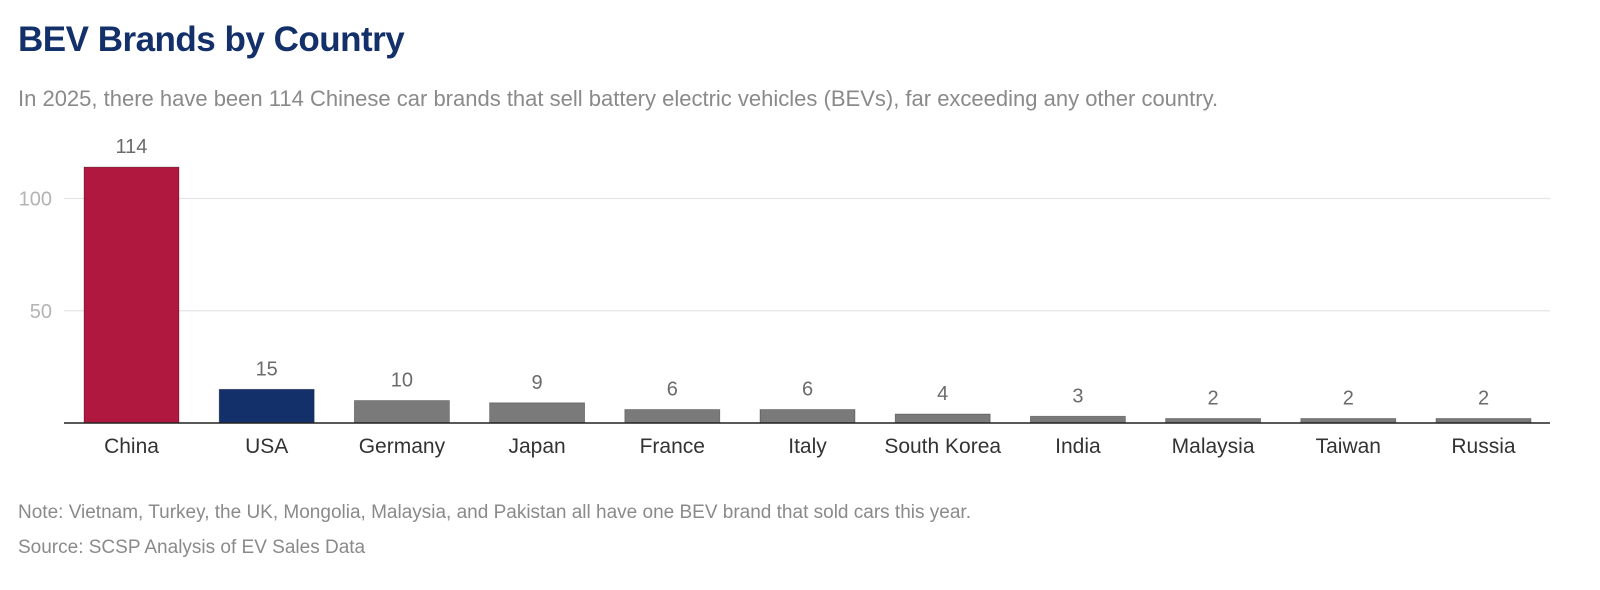 The image size is (1600, 590). Describe the element at coordinates (131, 295) in the screenshot. I see `bar-china` at that location.